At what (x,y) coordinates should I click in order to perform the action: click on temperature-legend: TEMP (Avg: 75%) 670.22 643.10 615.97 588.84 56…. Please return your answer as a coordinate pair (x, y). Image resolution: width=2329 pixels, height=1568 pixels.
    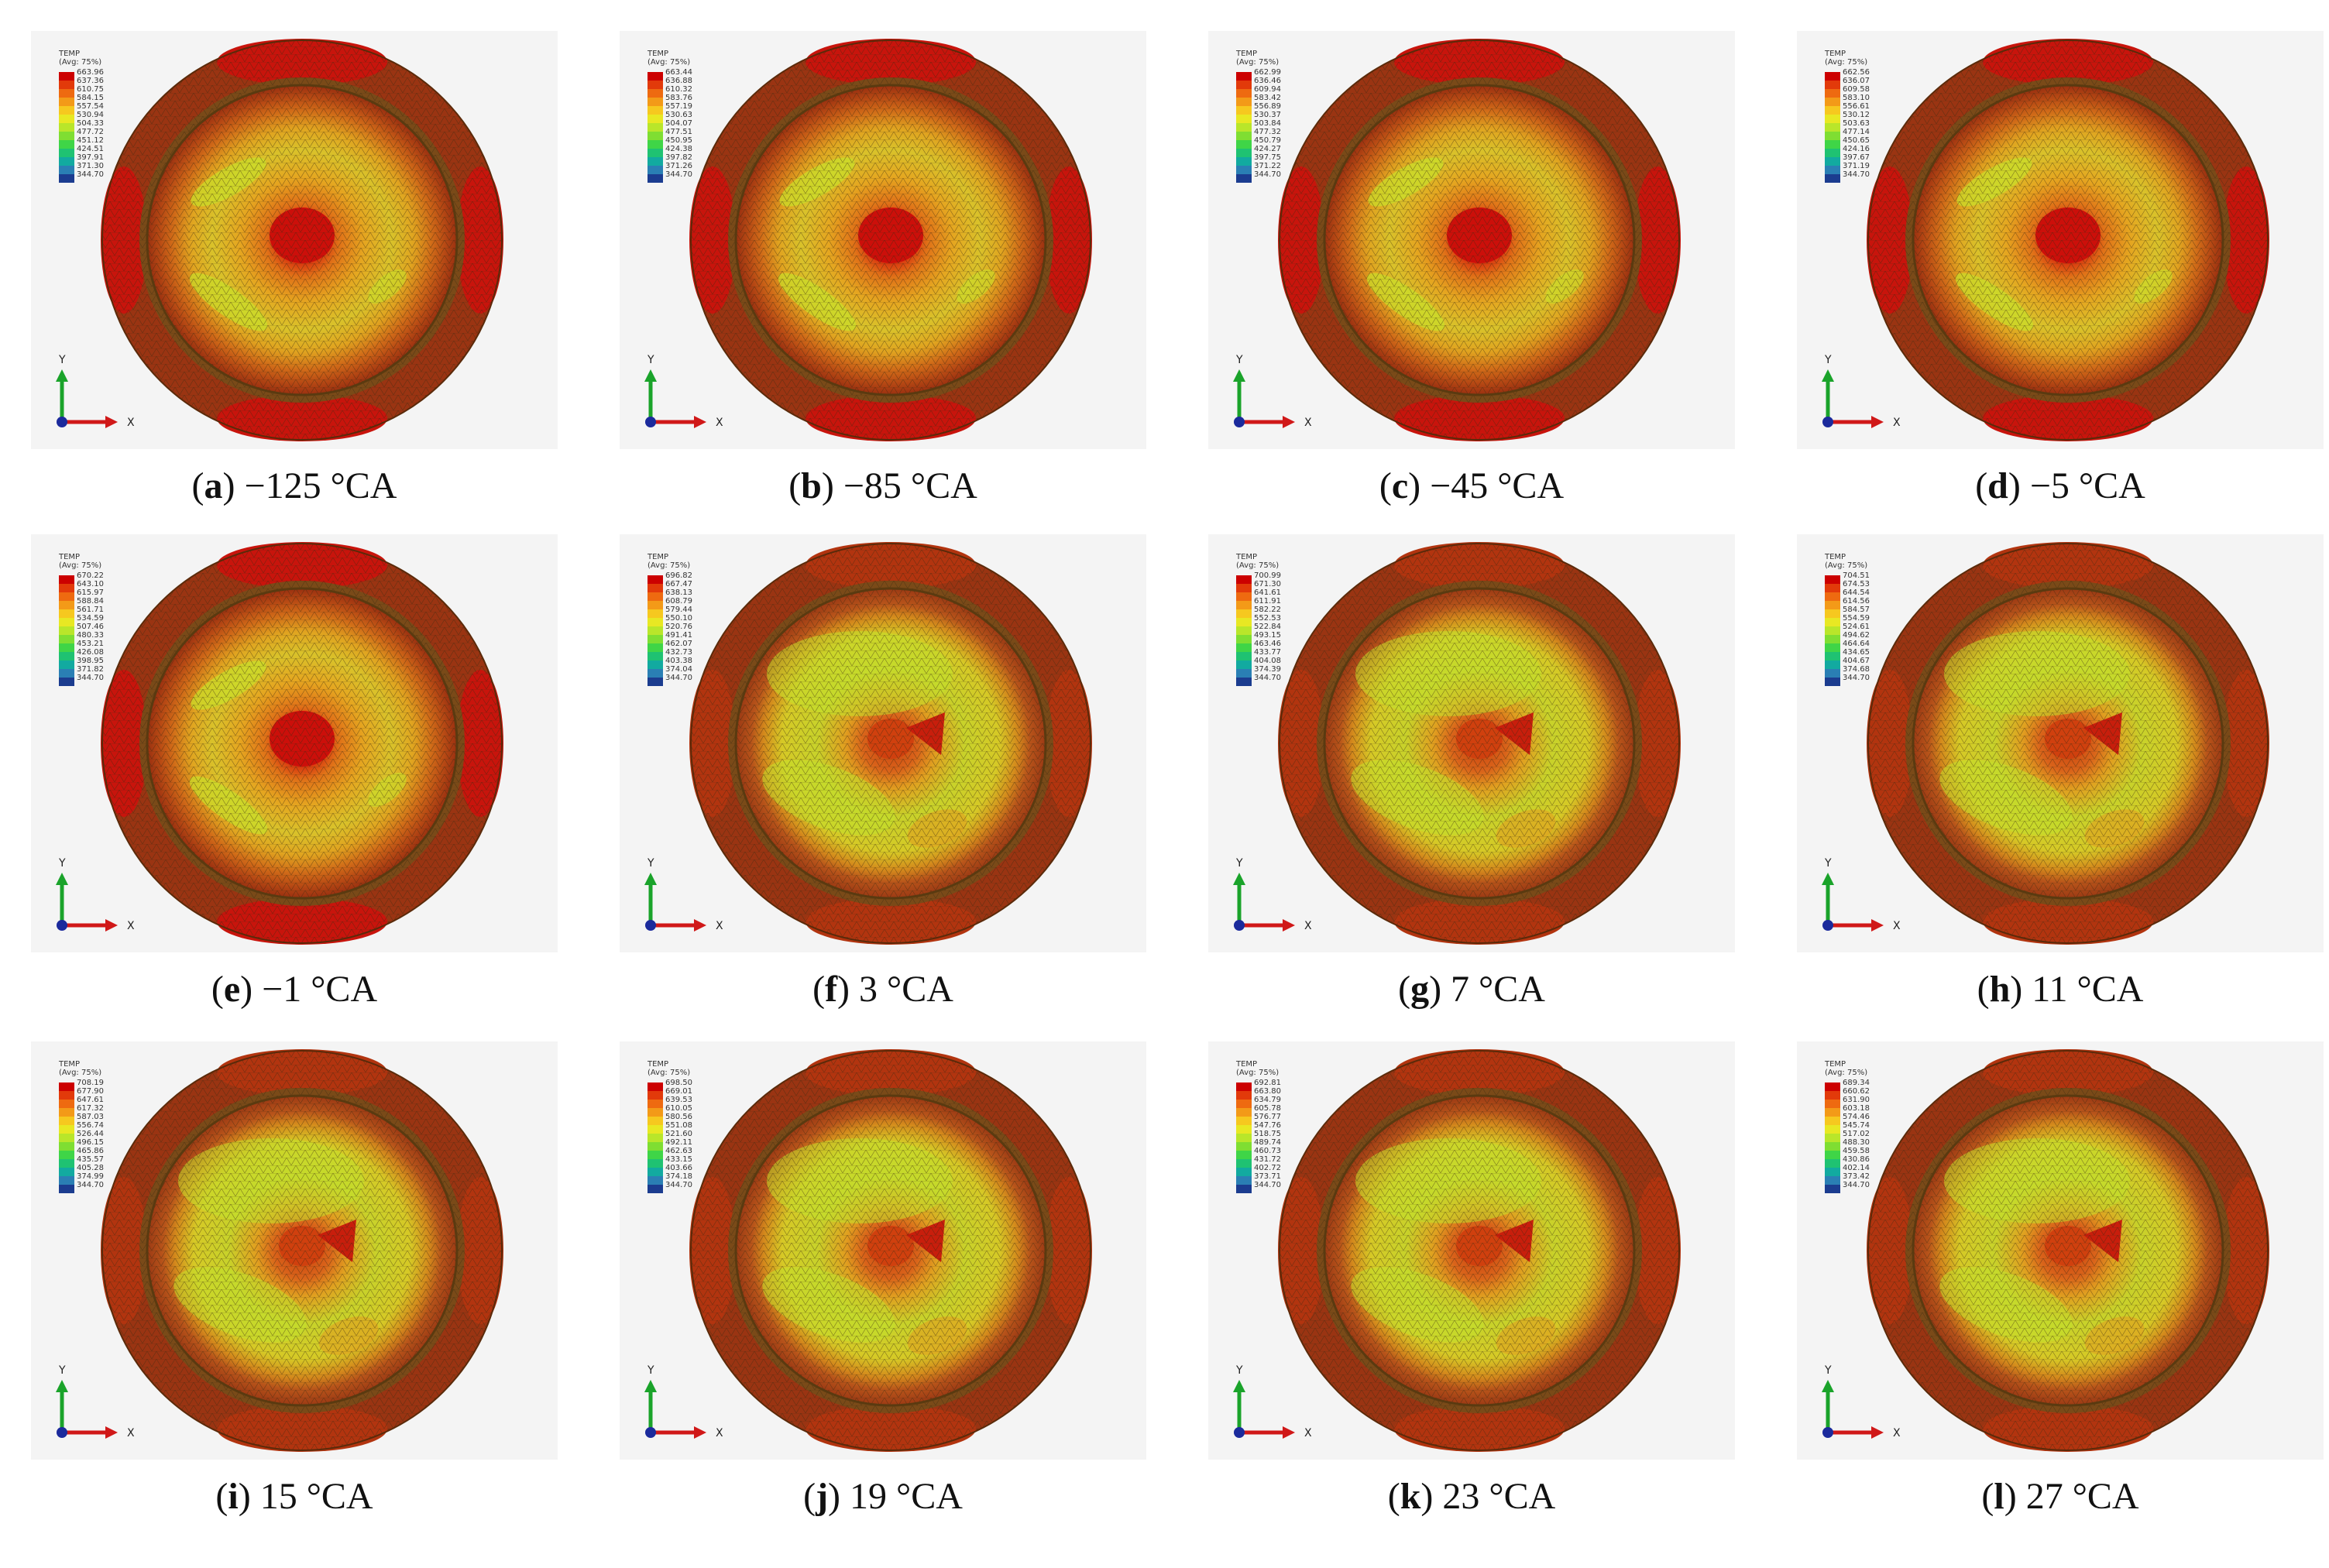
    Looking at the image, I should click on (81, 619).